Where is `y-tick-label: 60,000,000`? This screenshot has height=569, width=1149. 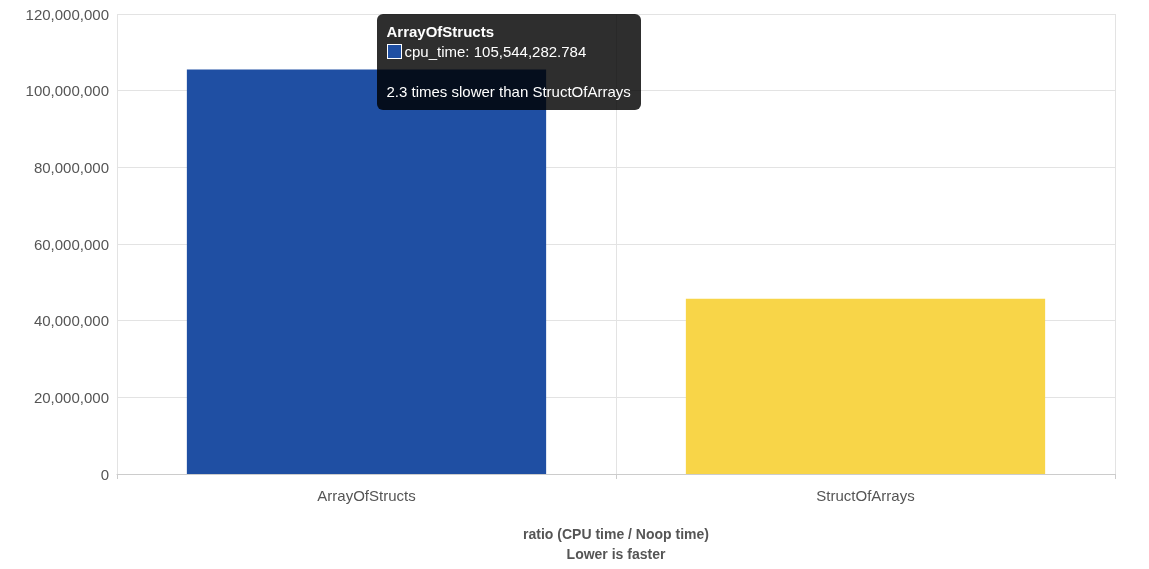 y-tick-label: 60,000,000 is located at coordinates (71, 244).